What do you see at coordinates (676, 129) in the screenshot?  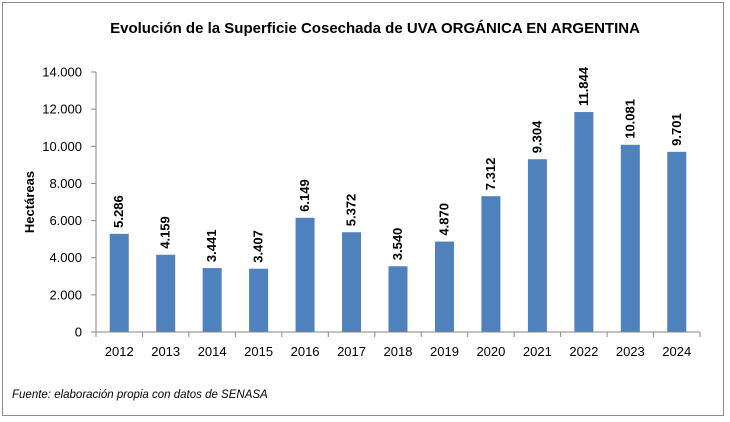 I see `data-label-2024: 9.701` at bounding box center [676, 129].